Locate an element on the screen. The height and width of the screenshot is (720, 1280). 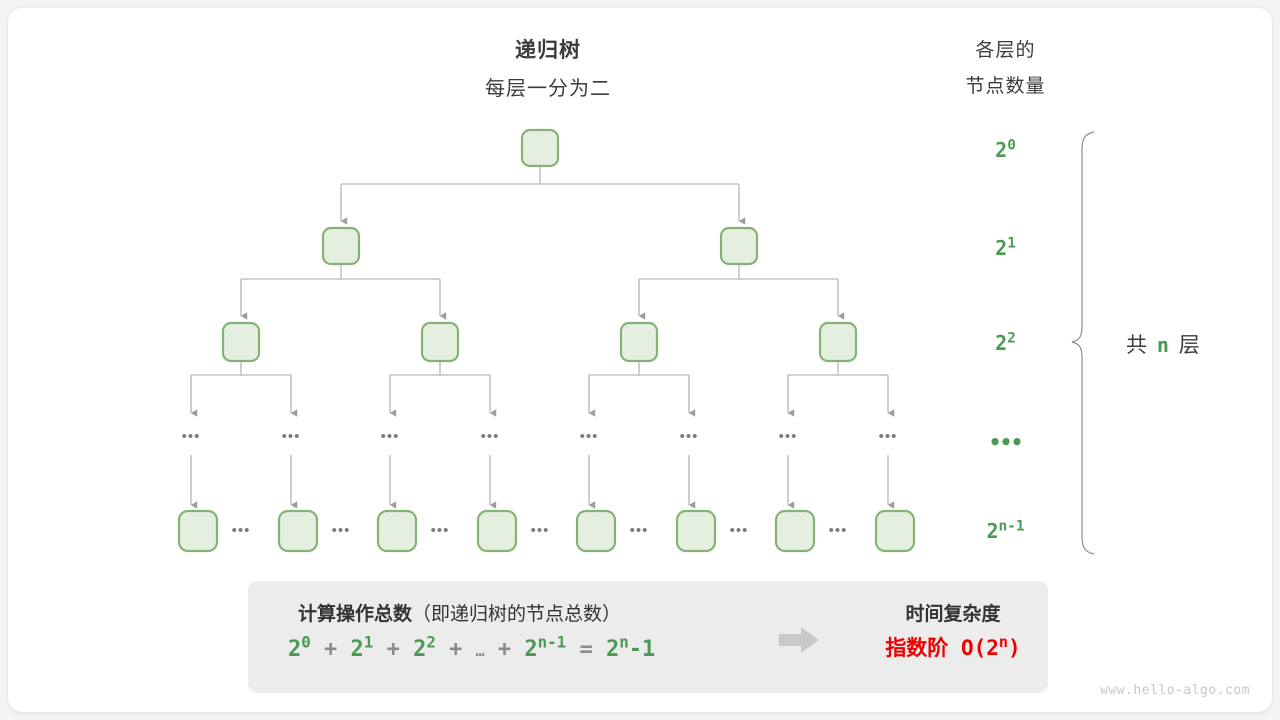
summary-title: 计算操作总数（即递归树的节点总数） is located at coordinates (459, 612).